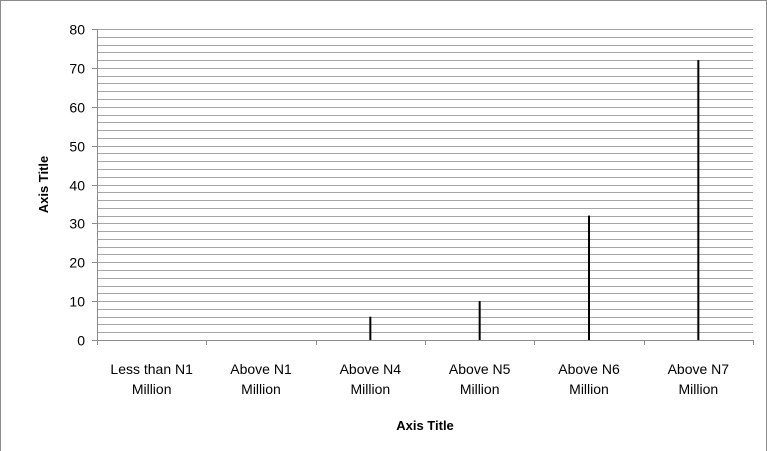  I want to click on y-tick-label: 80, so click(77, 30).